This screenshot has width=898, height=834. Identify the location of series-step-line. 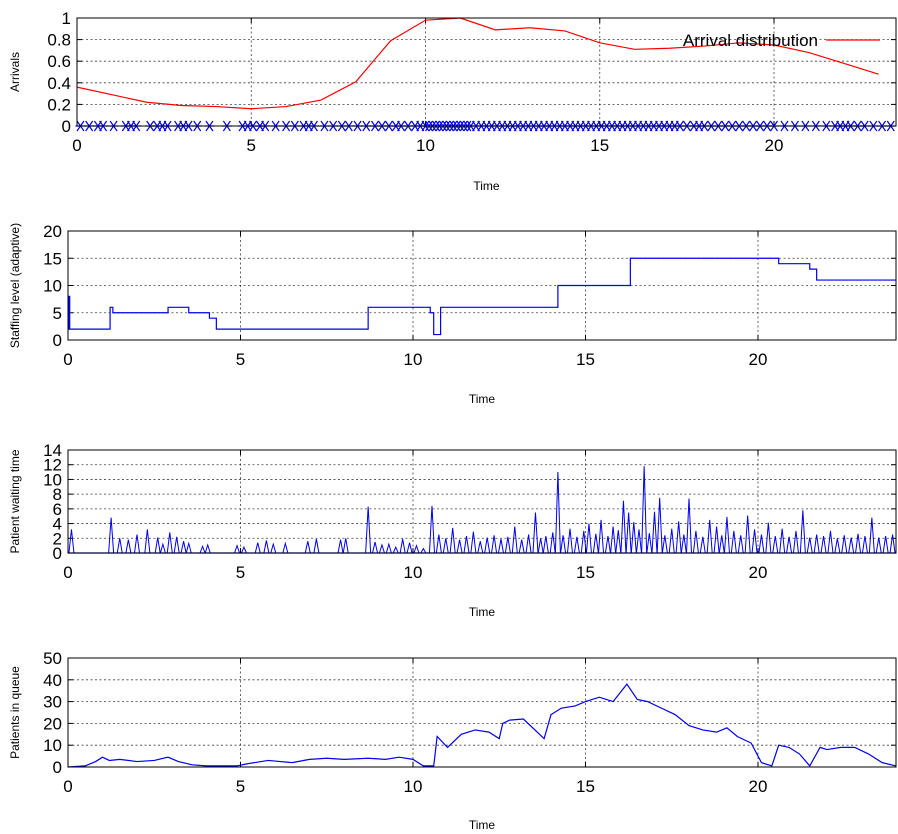
(482, 296).